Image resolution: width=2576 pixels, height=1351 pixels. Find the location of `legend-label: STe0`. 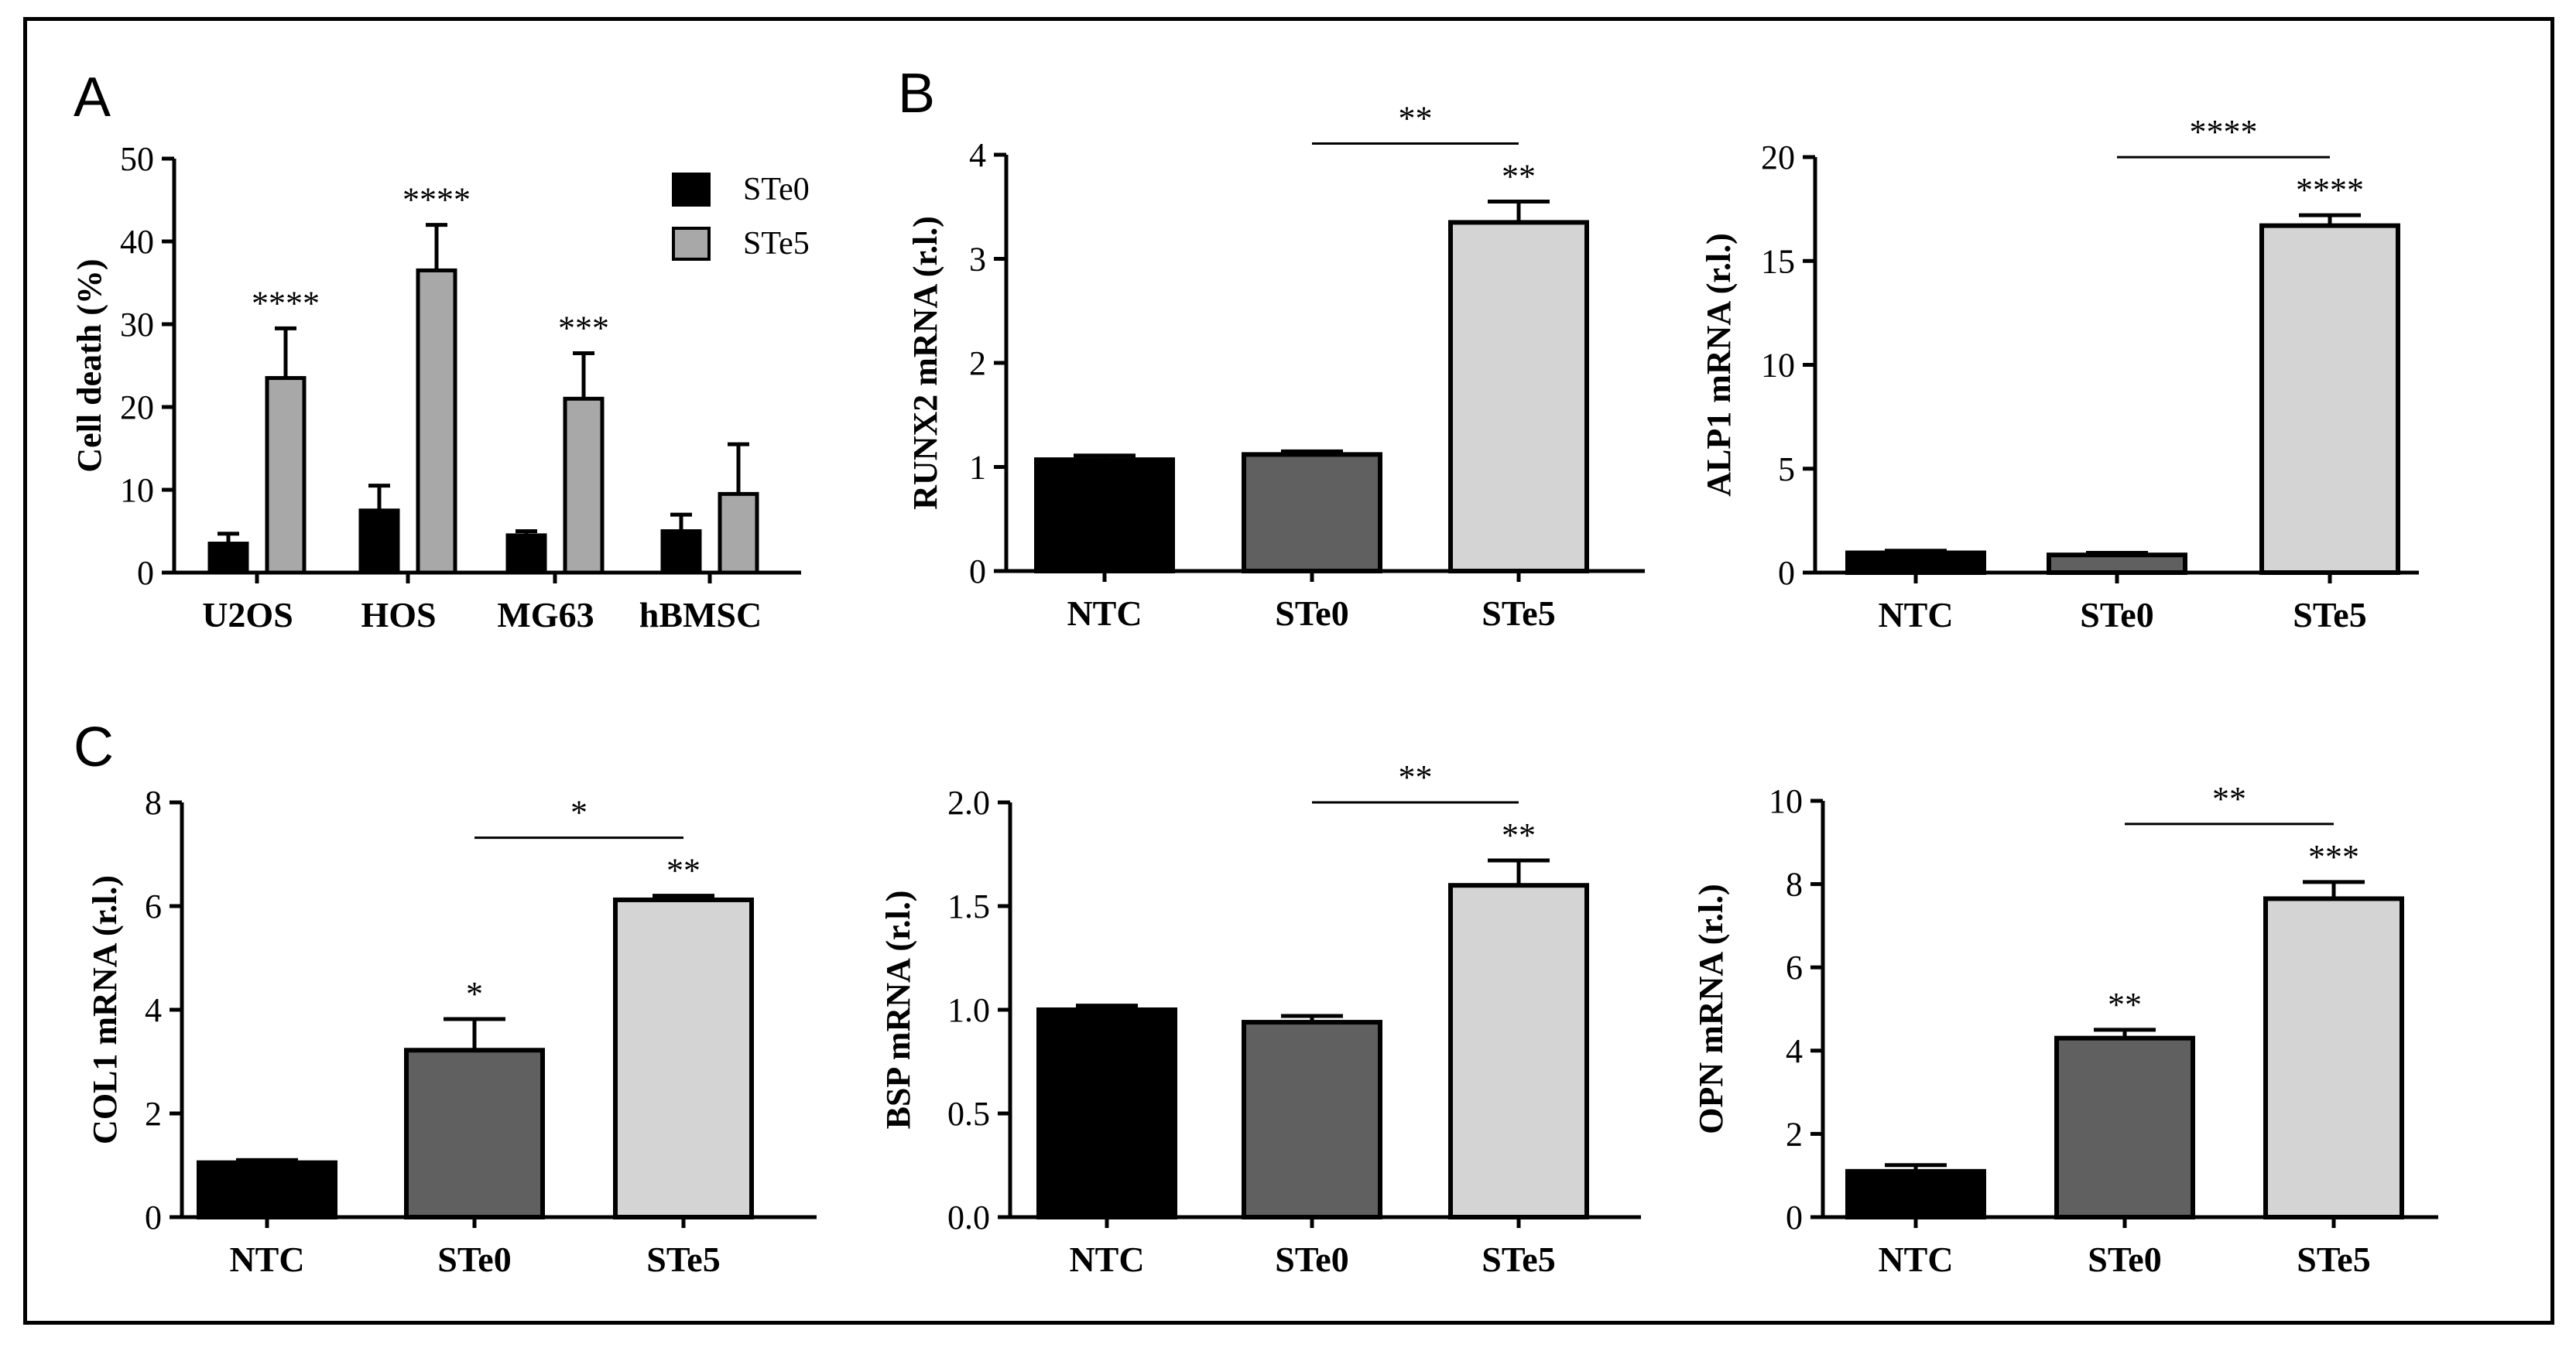

legend-label: STe0 is located at coordinates (776, 189).